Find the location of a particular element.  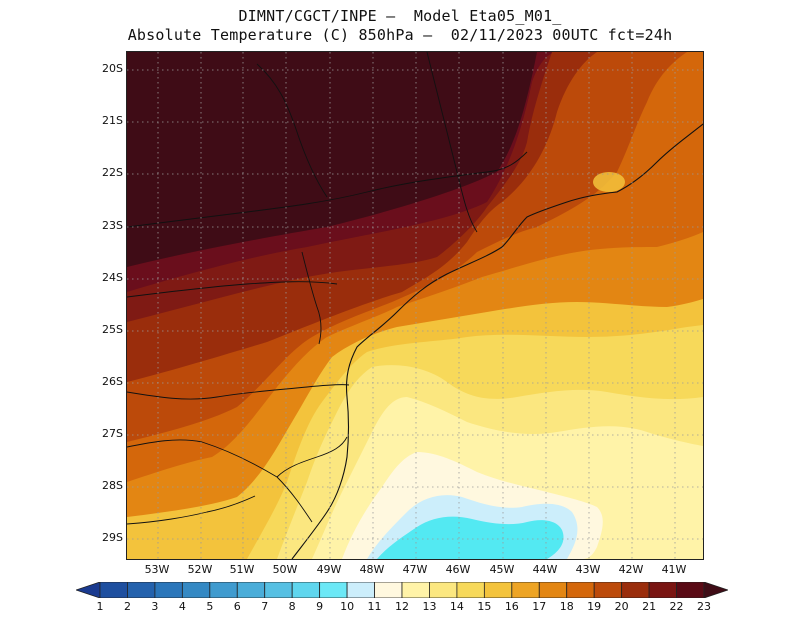

colorbar-label: 5 is located at coordinates (210, 606).